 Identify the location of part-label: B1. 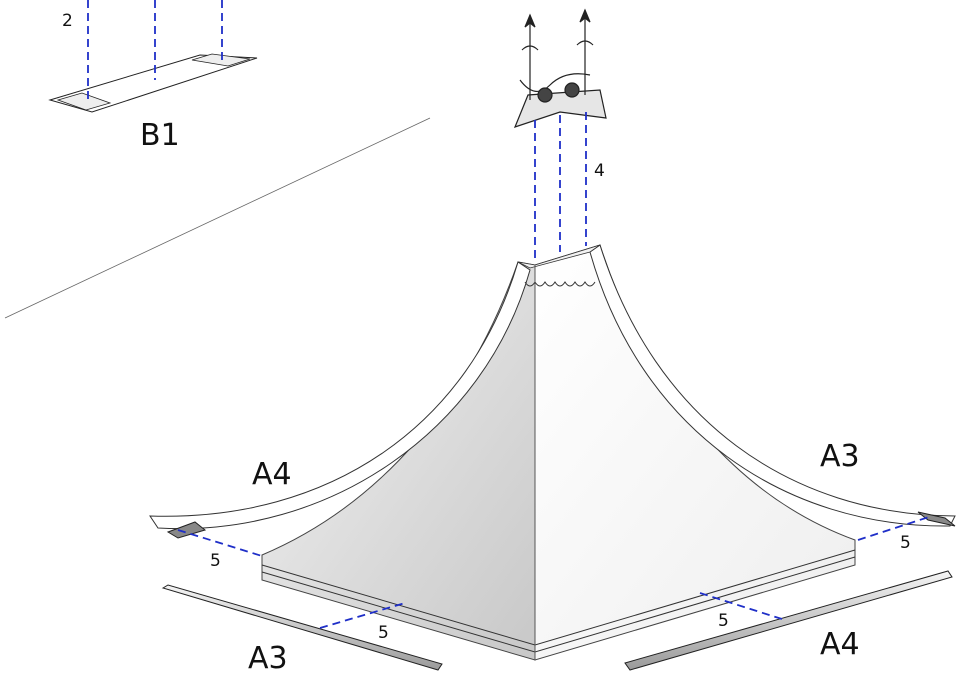
(160, 135).